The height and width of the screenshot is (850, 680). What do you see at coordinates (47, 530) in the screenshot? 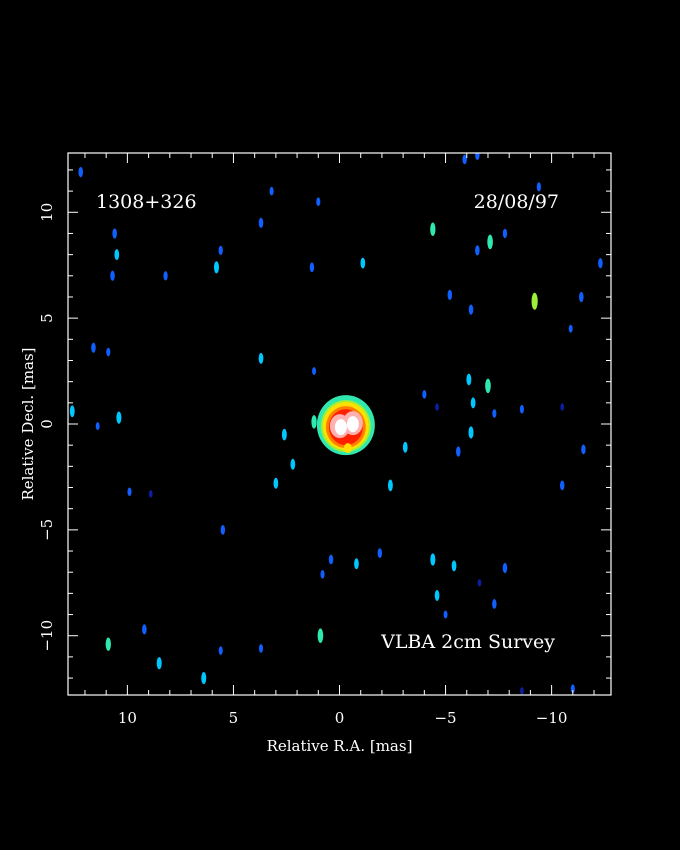
I see `y-tick-label: −5` at bounding box center [47, 530].